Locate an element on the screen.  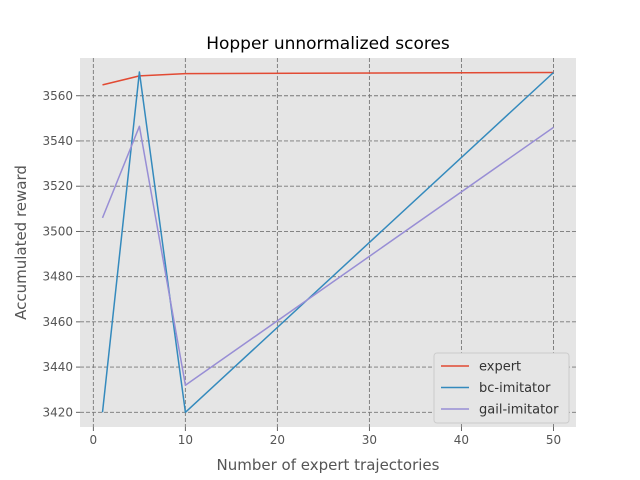
legend-label-gail-imitator: gail-imitator is located at coordinates (519, 410).